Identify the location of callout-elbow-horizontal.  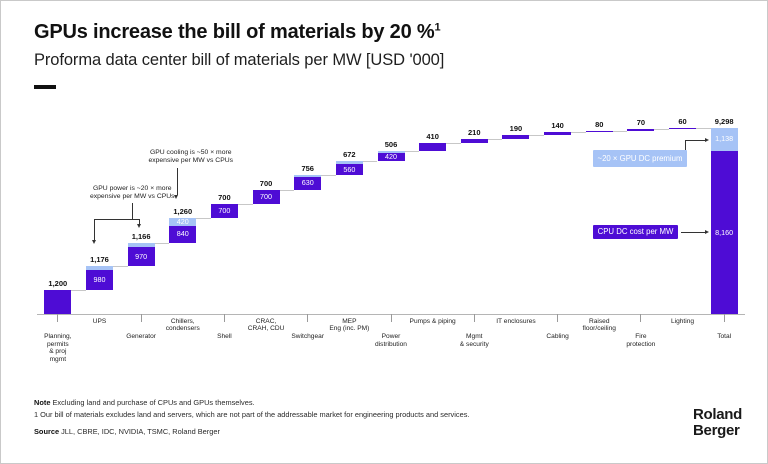
(695, 140).